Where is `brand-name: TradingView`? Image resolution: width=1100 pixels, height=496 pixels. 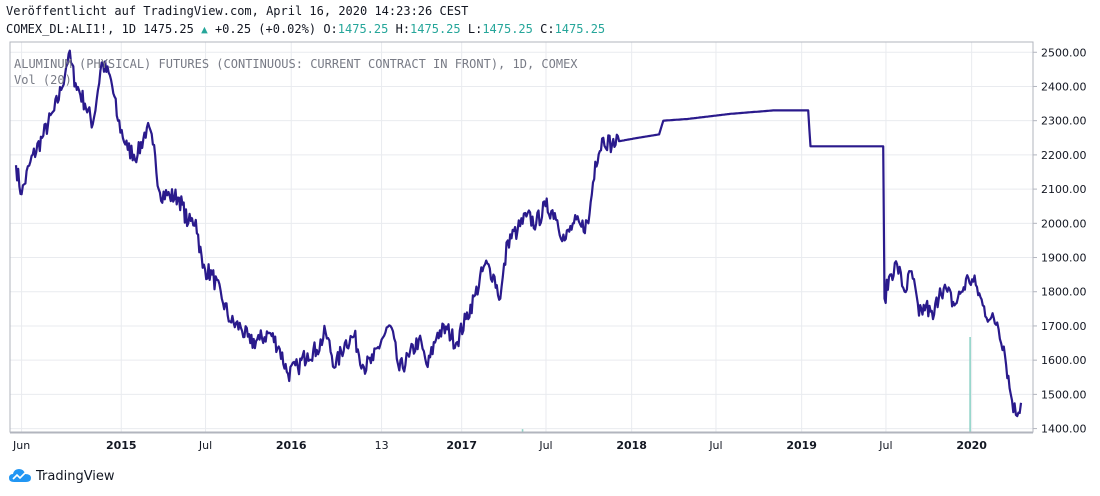 brand-name: TradingView is located at coordinates (75, 476).